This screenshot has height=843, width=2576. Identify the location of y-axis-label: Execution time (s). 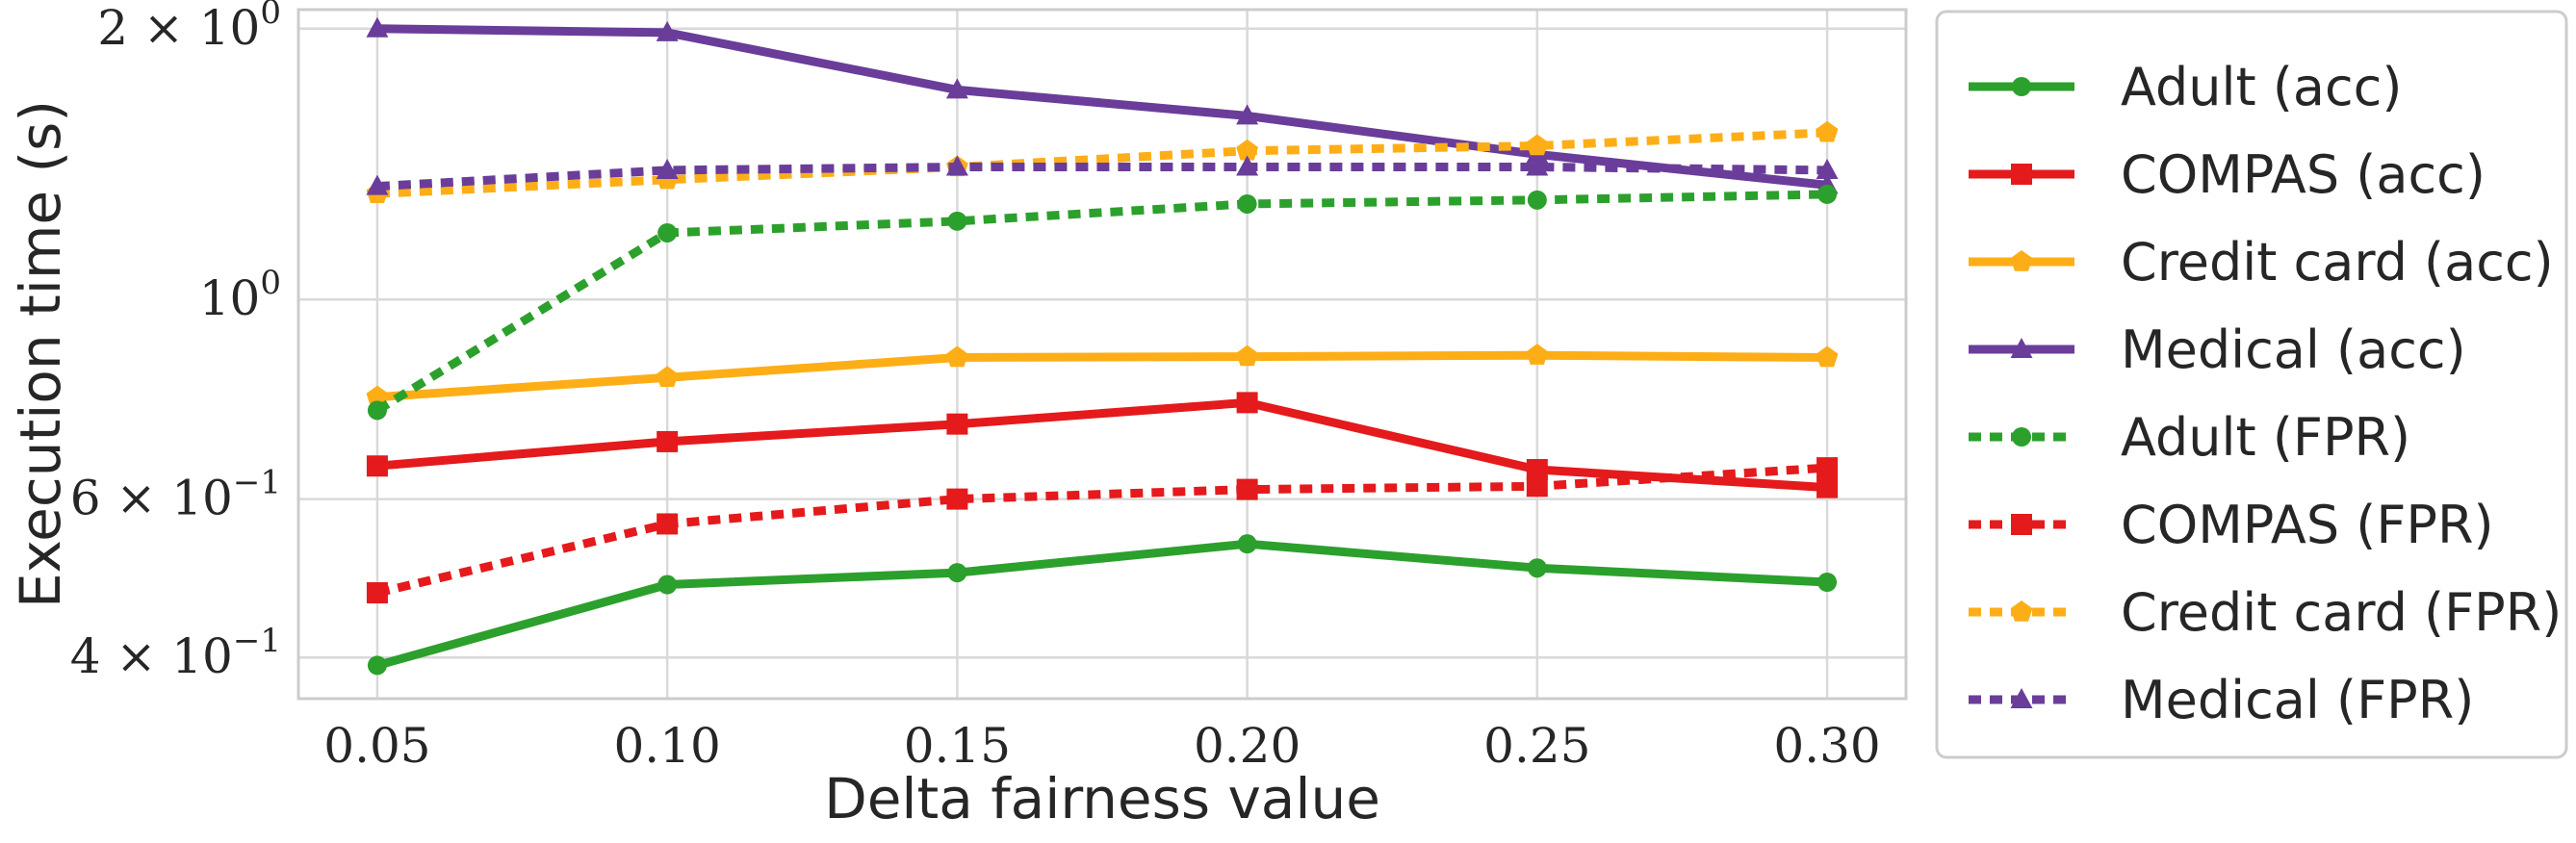
(40, 354).